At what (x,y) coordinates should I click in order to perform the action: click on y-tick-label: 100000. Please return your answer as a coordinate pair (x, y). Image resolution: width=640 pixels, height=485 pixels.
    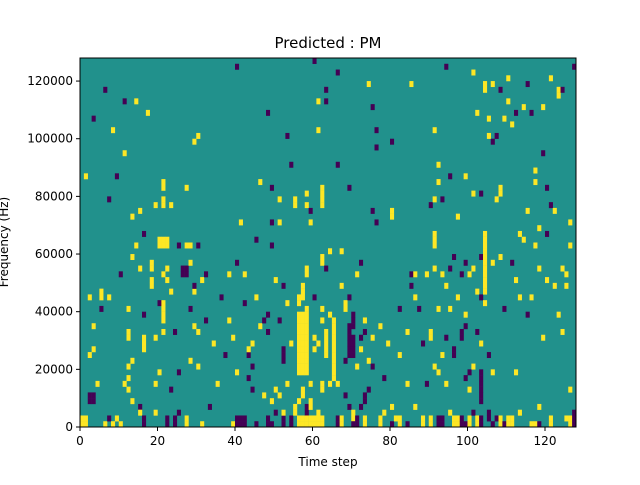
    Looking at the image, I should click on (50, 139).